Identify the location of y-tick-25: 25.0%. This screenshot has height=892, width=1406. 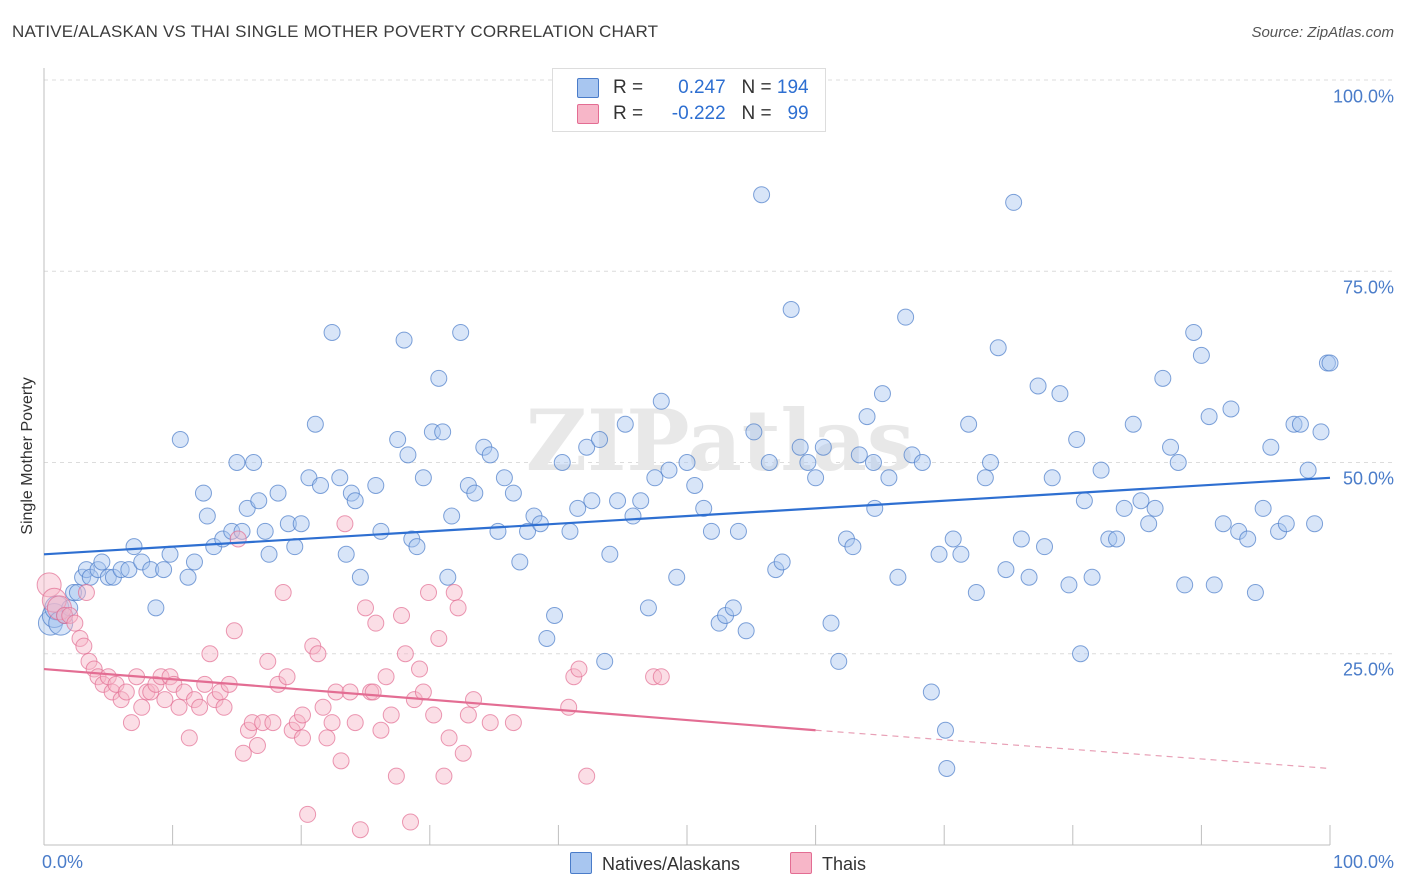
(1368, 669).